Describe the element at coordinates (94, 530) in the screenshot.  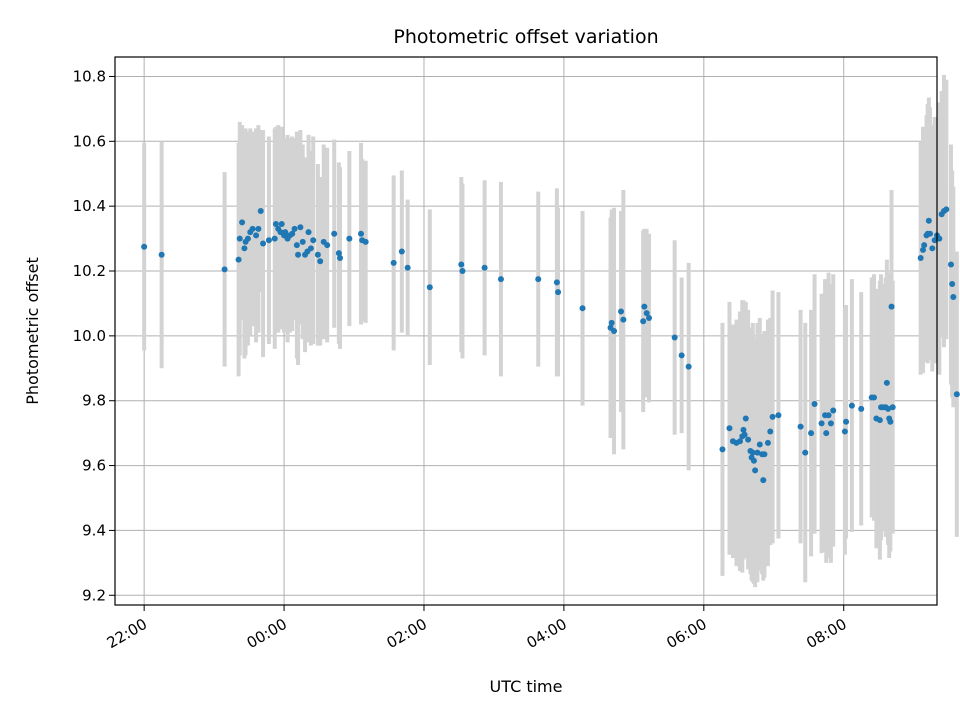
I see `y-tick-label: 9.4` at that location.